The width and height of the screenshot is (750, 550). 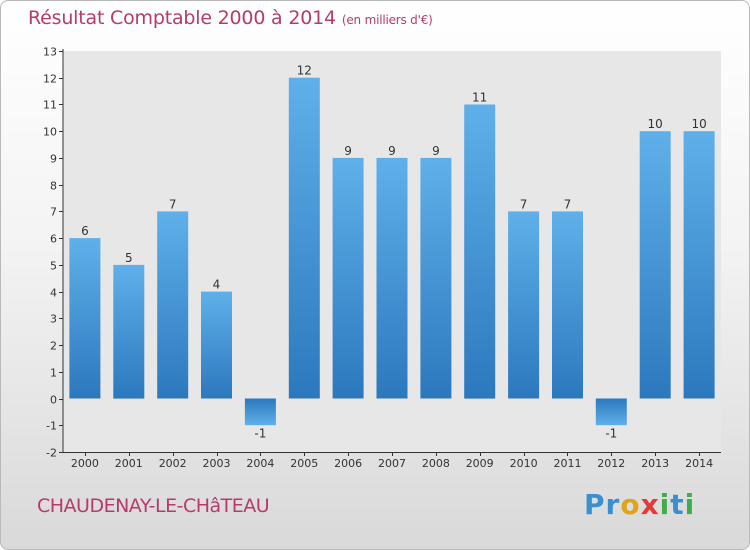 I want to click on x-tick-label: 2001, so click(x=129, y=463).